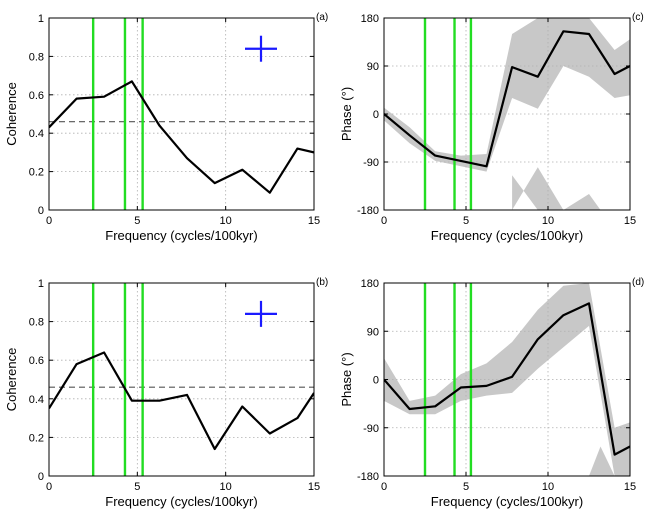  What do you see at coordinates (638, 282) in the screenshot?
I see `panel-label: (d)` at bounding box center [638, 282].